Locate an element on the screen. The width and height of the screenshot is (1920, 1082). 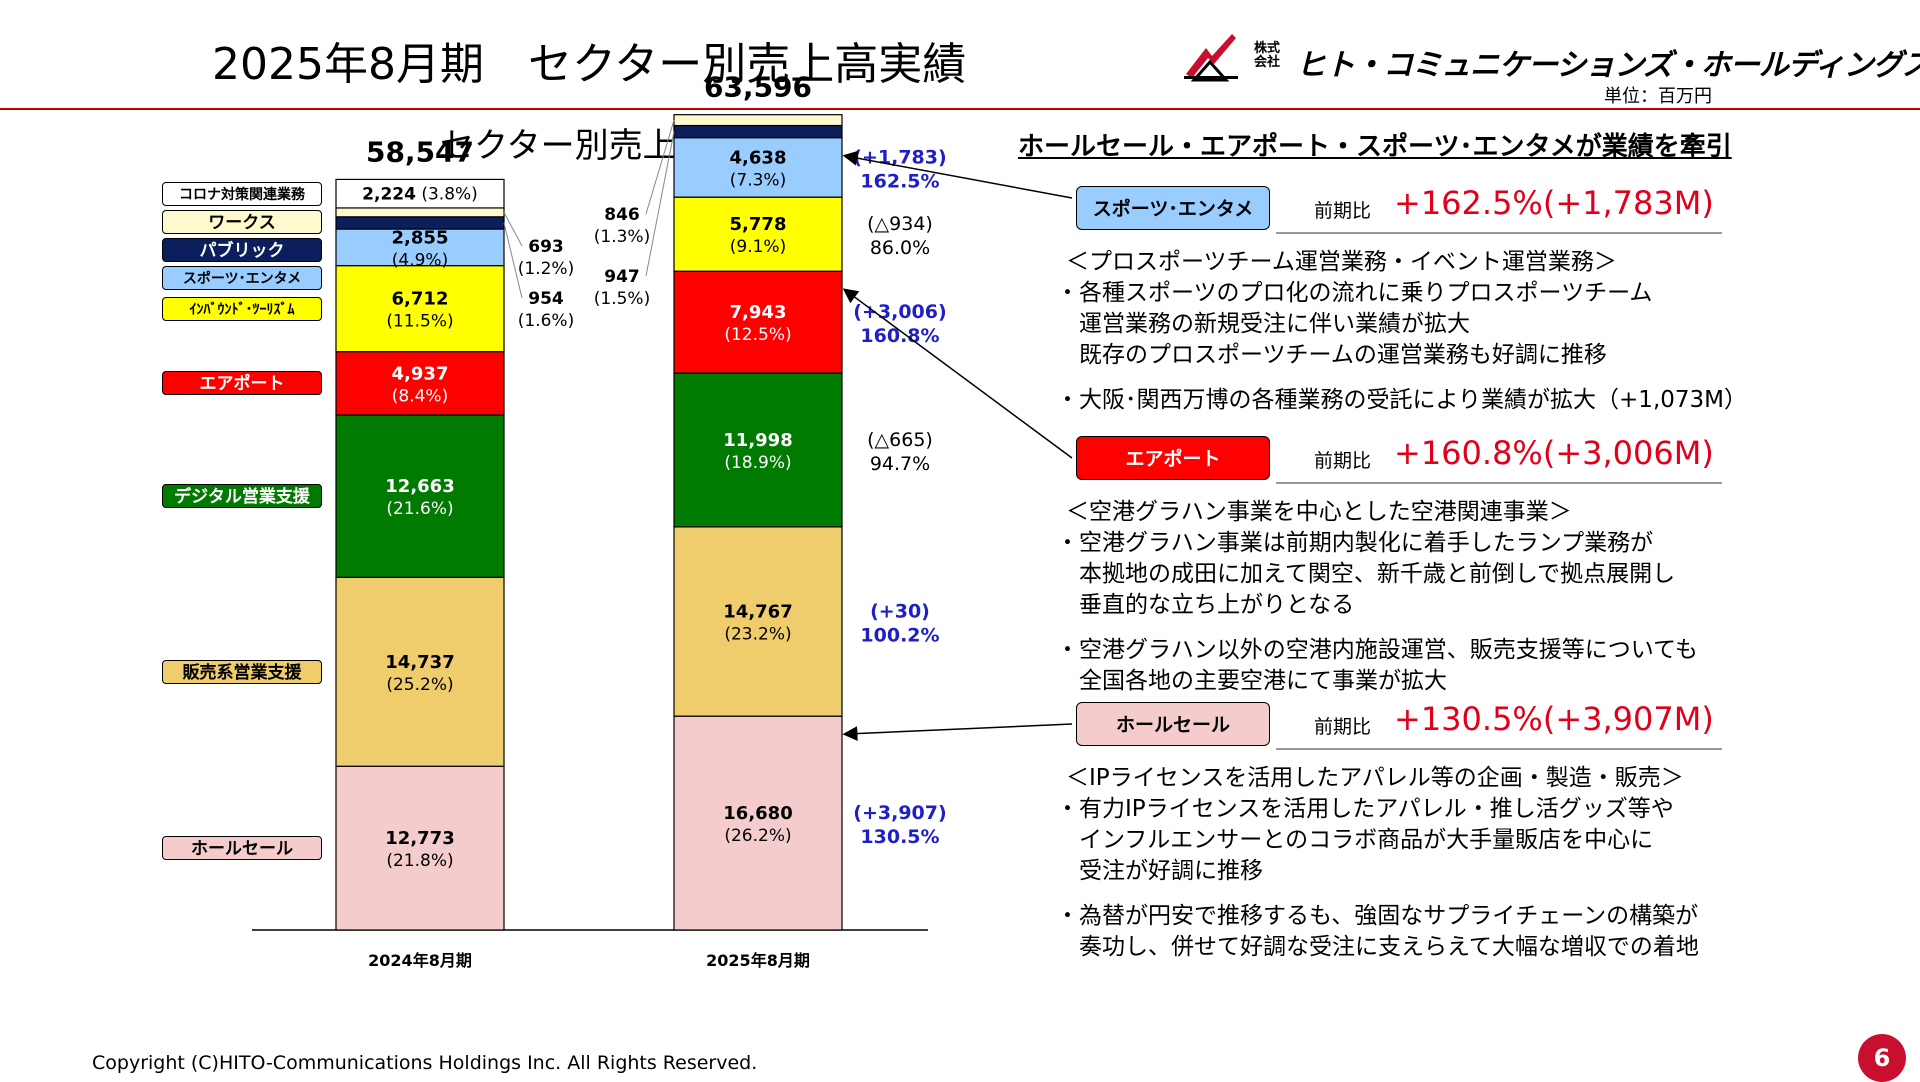
value-label: 2,224 is located at coordinates (389, 195).